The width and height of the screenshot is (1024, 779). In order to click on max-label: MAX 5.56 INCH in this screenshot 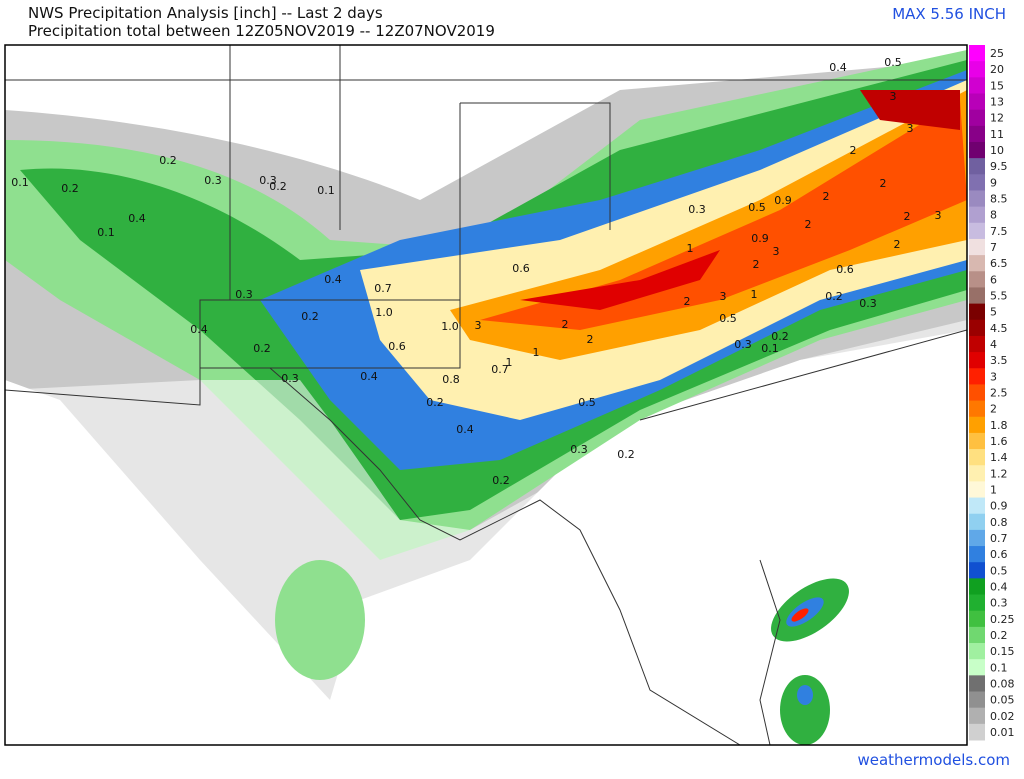, I will do `click(949, 14)`.